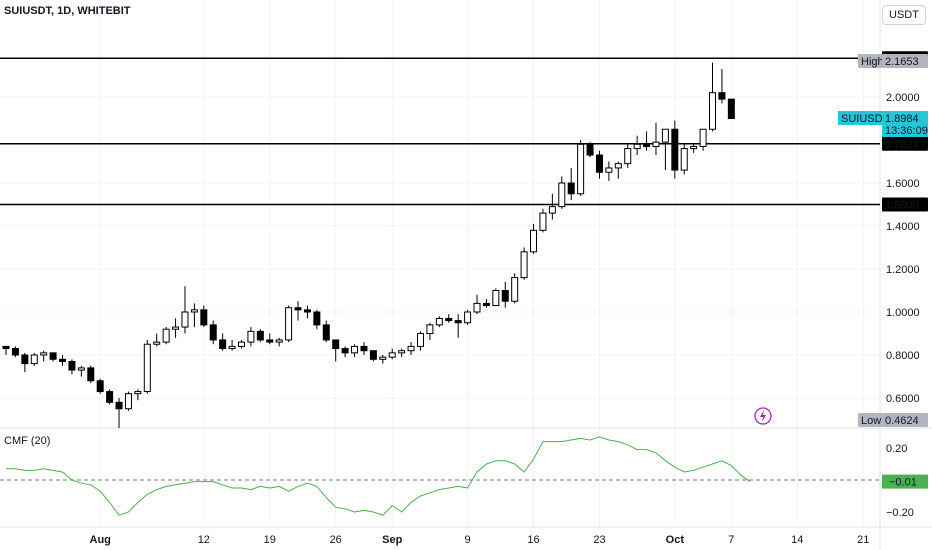 This screenshot has width=932, height=550. What do you see at coordinates (468, 540) in the screenshot?
I see `time-tick-label: 9` at bounding box center [468, 540].